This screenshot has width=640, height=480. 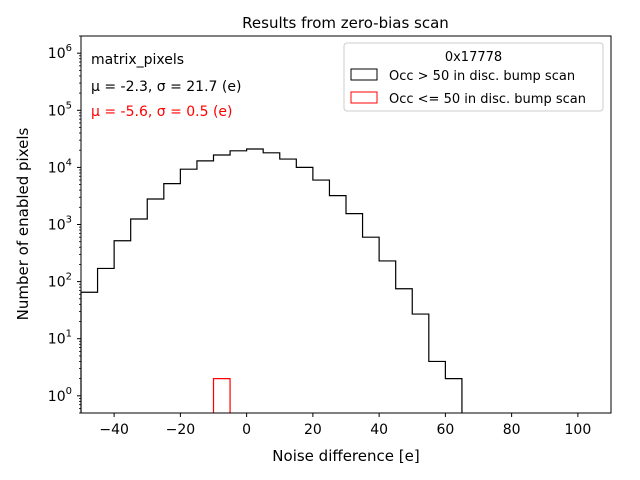 I want to click on legend-box, so click(x=473, y=77).